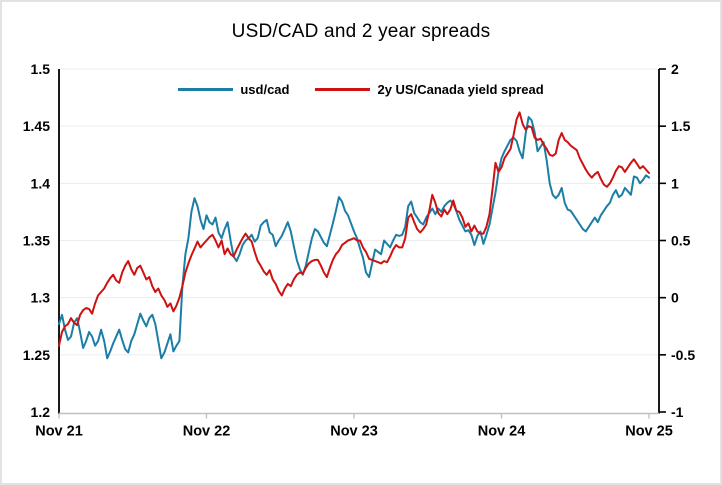 The image size is (722, 485). I want to click on left-axis-tick-label: 1.3, so click(41, 298).